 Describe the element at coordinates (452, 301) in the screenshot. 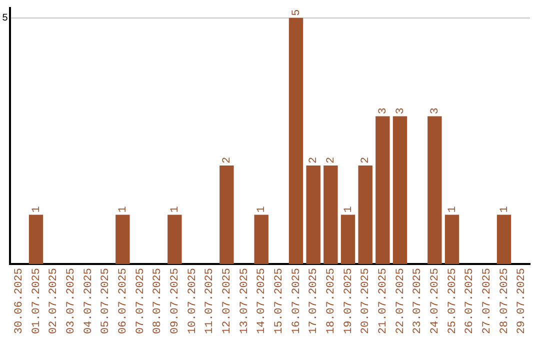

I see `x-tick-label: 25.07.2025` at that location.